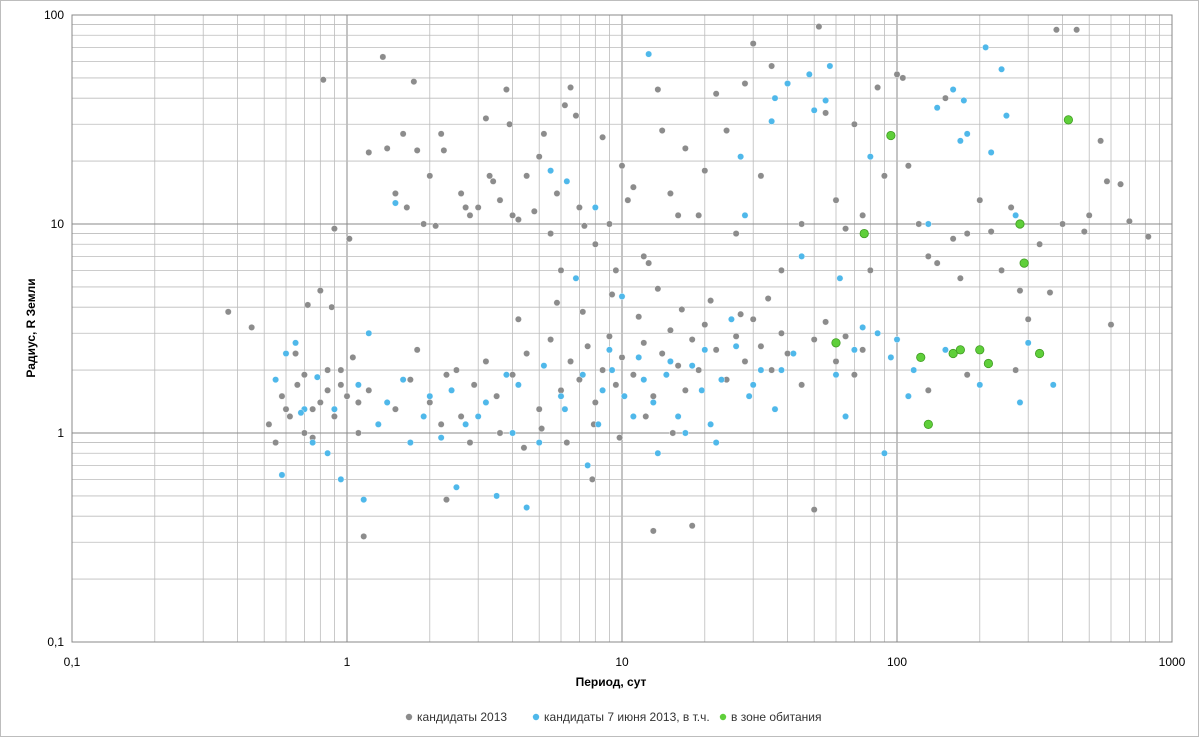  Describe the element at coordinates (55, 642) in the screenshot. I see `y-tick-label: 0,1` at that location.